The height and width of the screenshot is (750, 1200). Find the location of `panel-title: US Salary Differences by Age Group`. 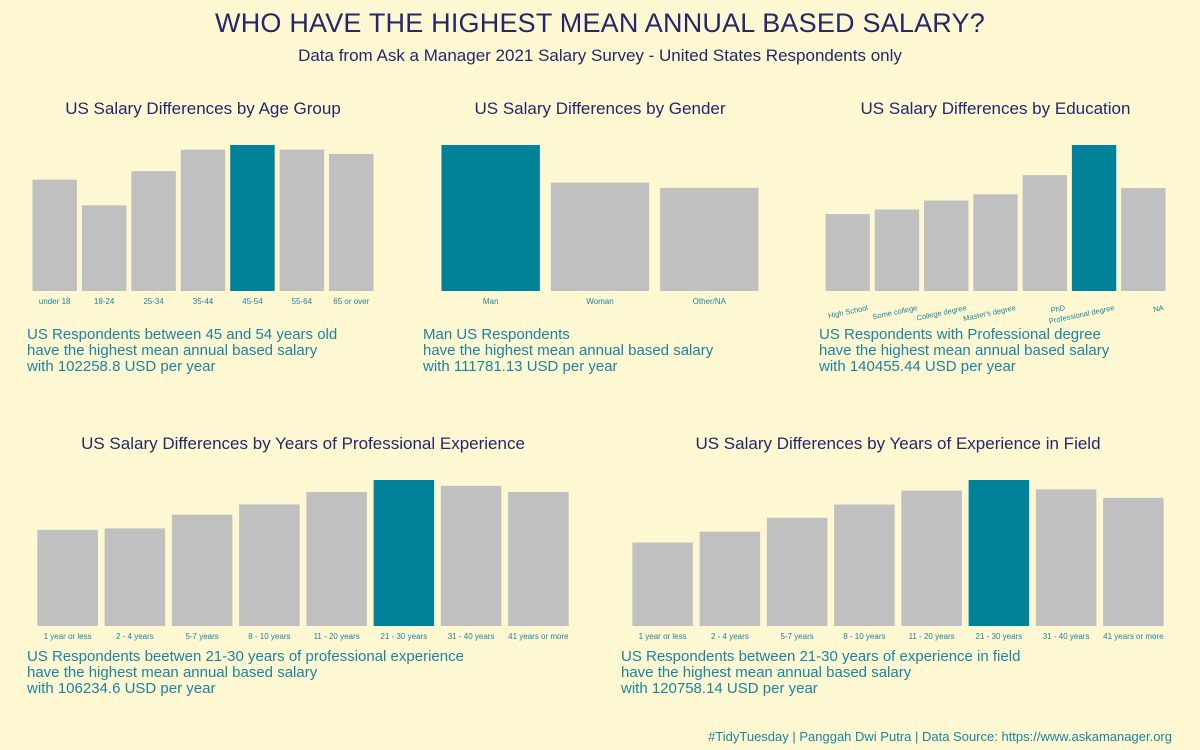

panel-title: US Salary Differences by Age Group is located at coordinates (203, 108).